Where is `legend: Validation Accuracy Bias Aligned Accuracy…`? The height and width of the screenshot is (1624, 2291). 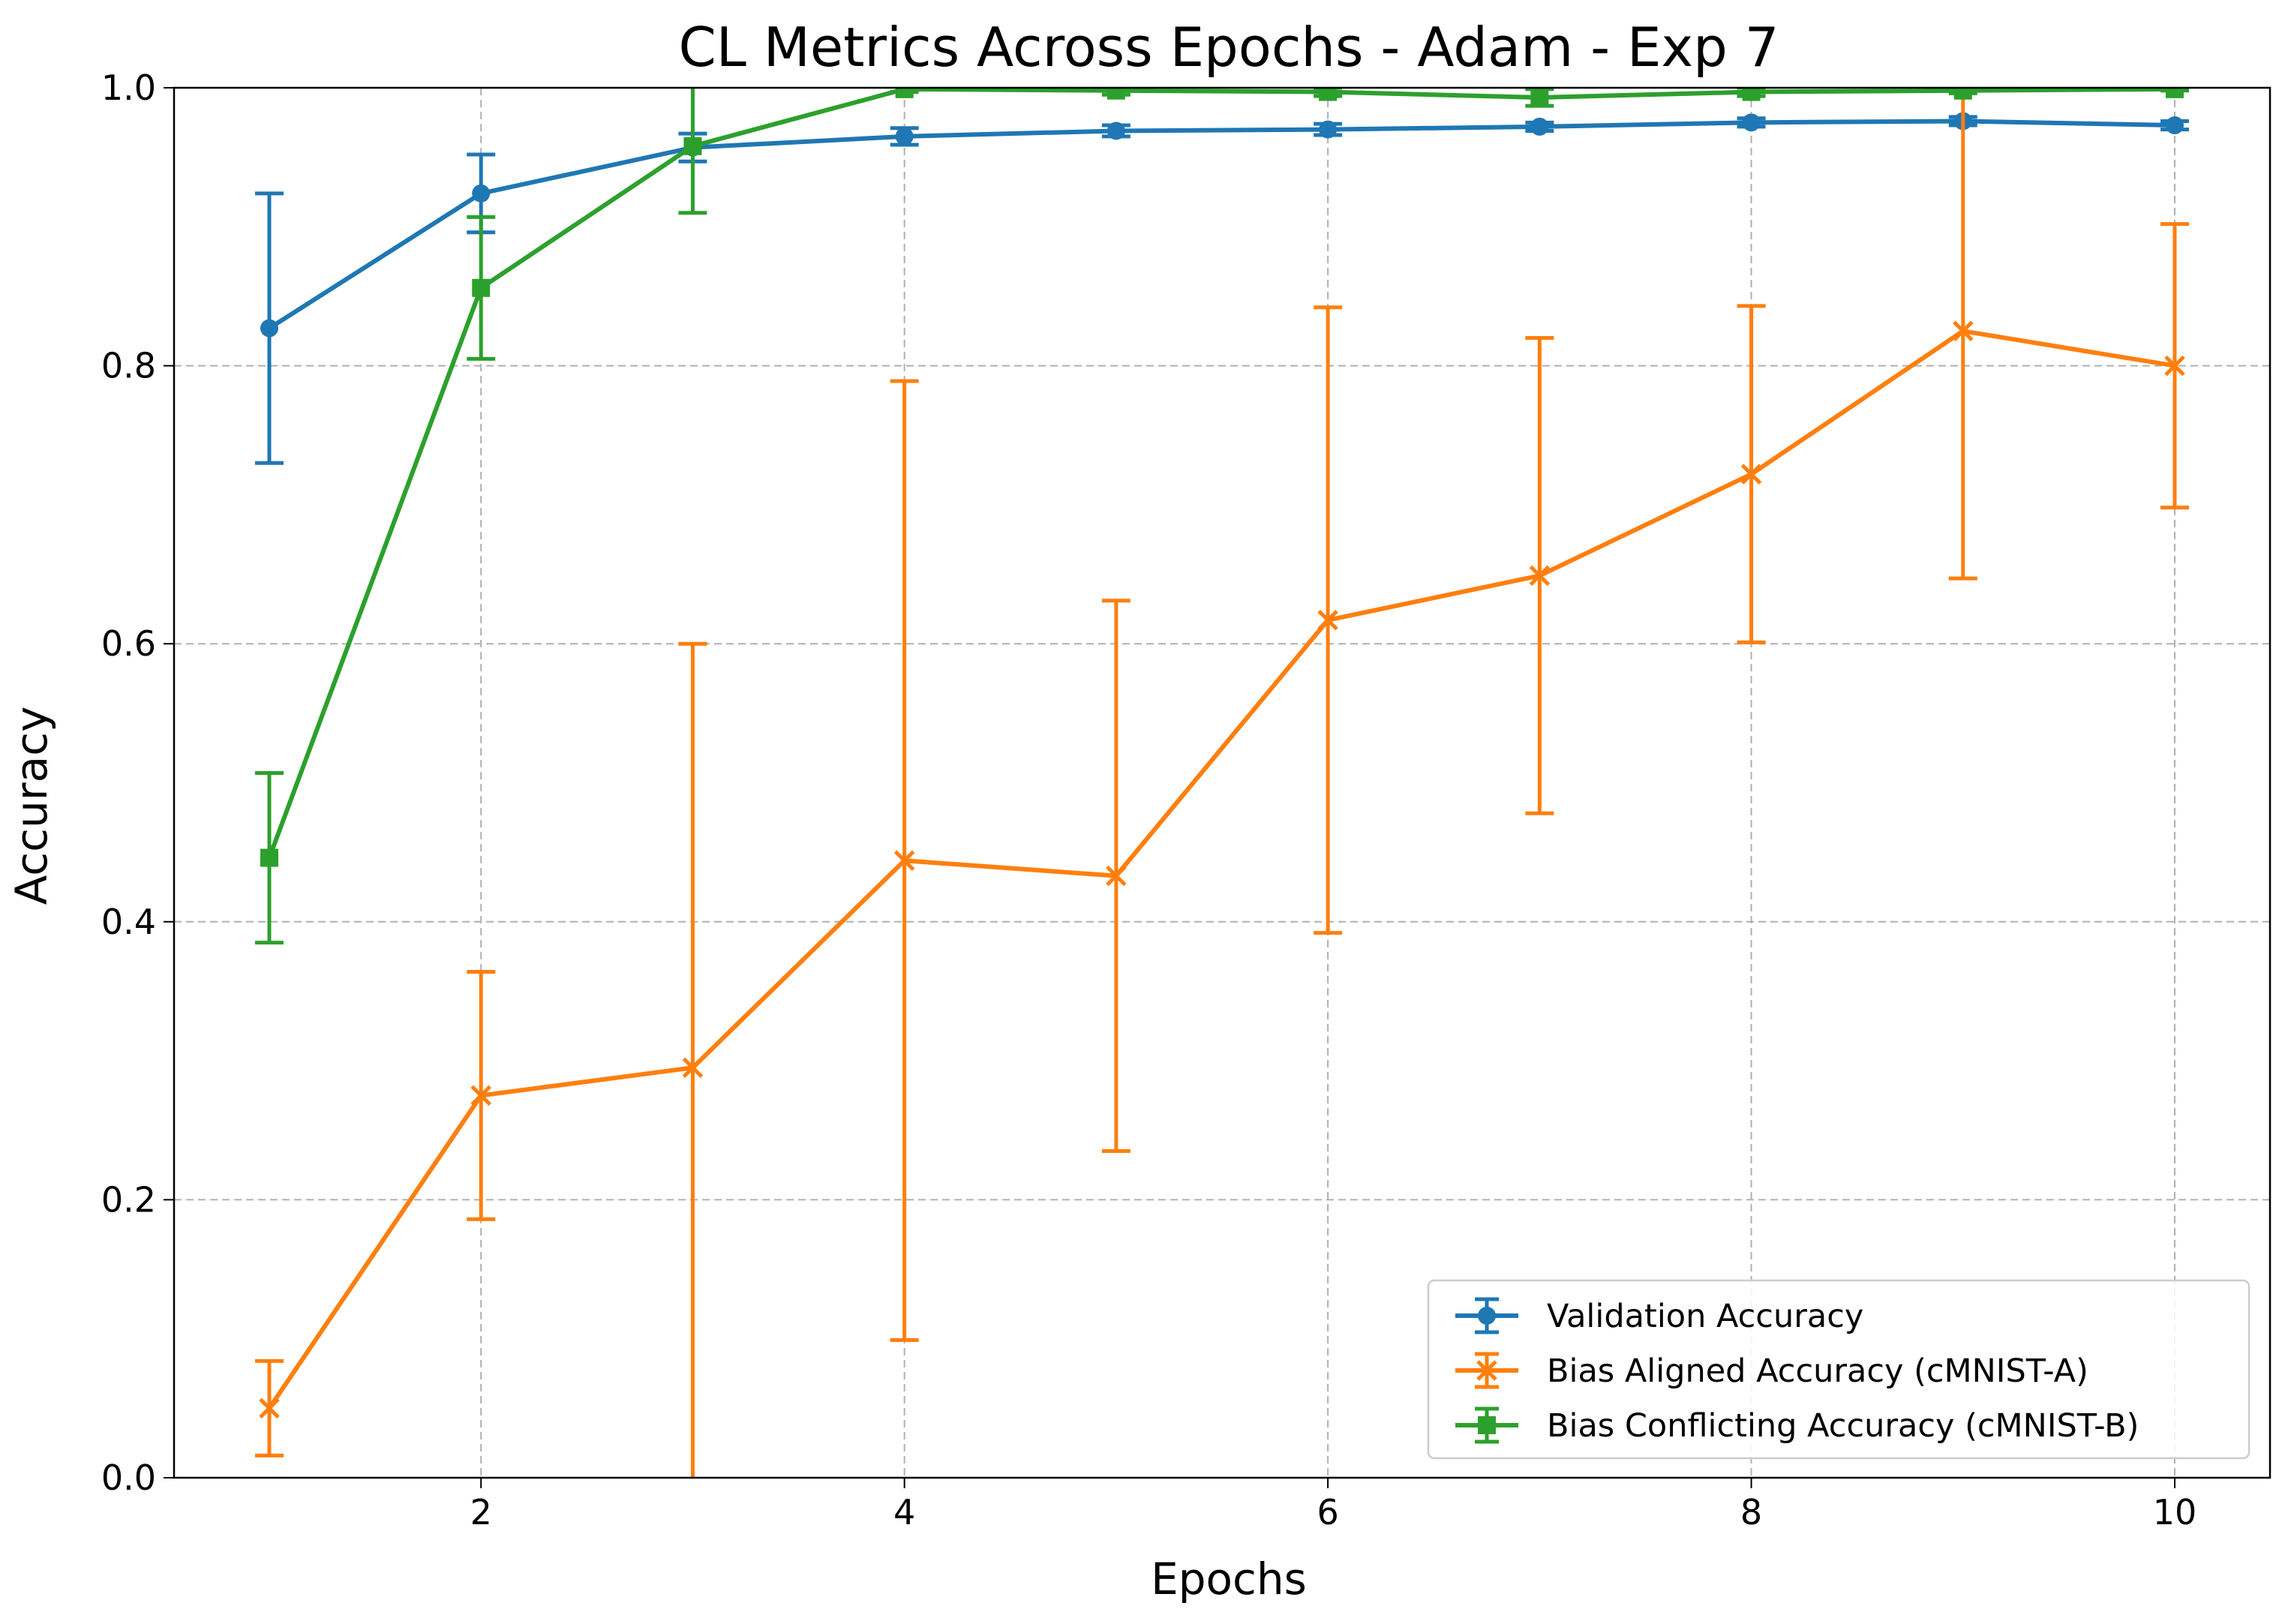
legend: Validation Accuracy Bias Aligned Accuracy… is located at coordinates (1839, 1369).